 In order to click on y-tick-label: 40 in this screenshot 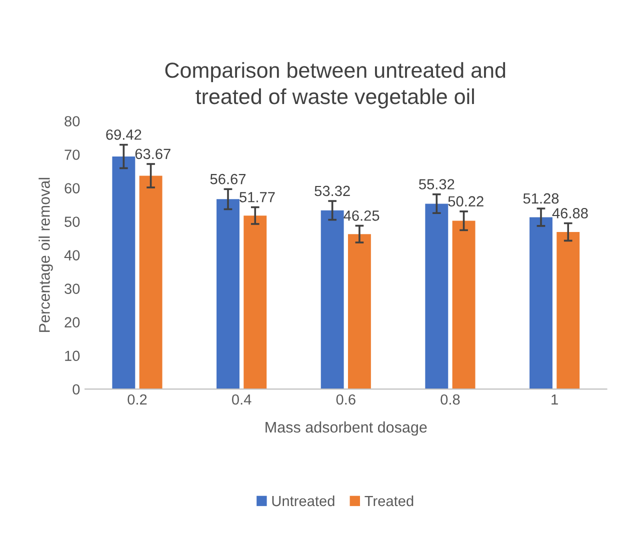, I will do `click(72, 255)`.